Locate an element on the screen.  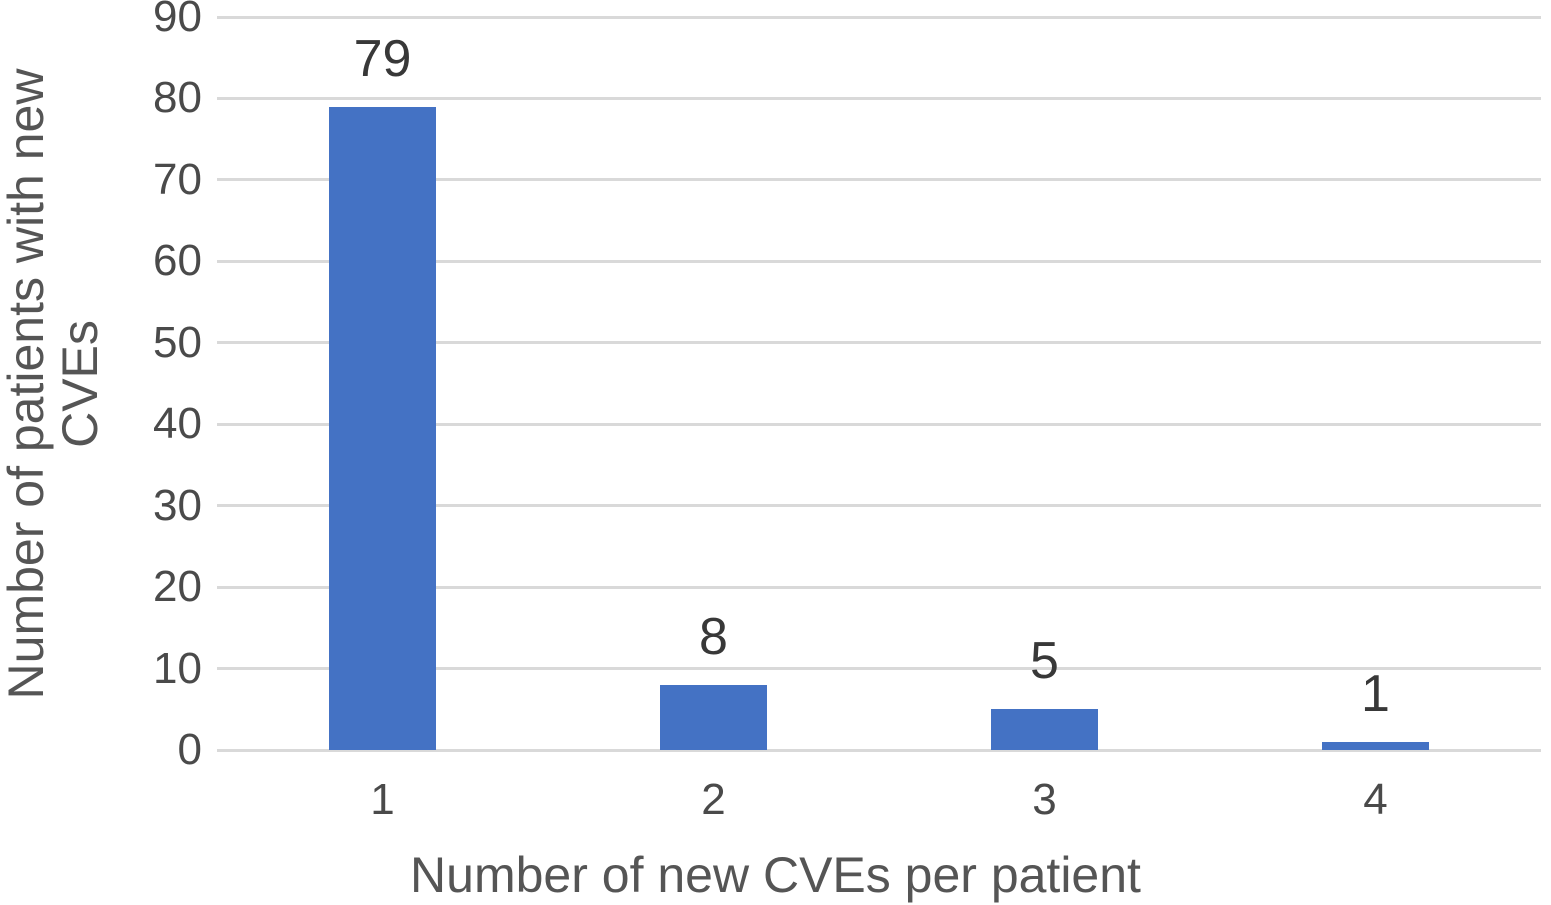
y-tick-label-40: 40 is located at coordinates (177, 424).